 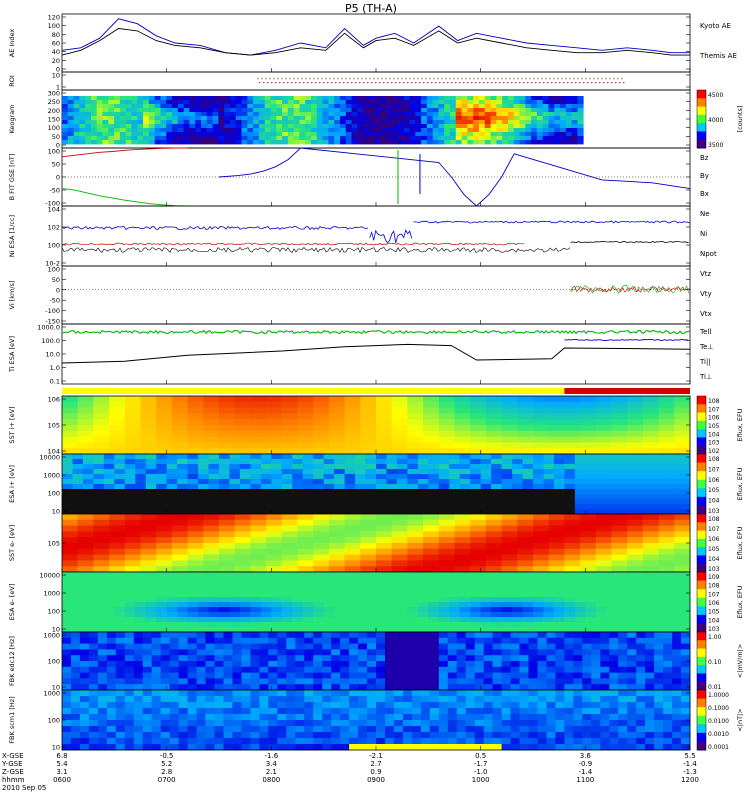 What do you see at coordinates (714, 549) in the screenshot?
I see `colorbar-tick: 105` at bounding box center [714, 549].